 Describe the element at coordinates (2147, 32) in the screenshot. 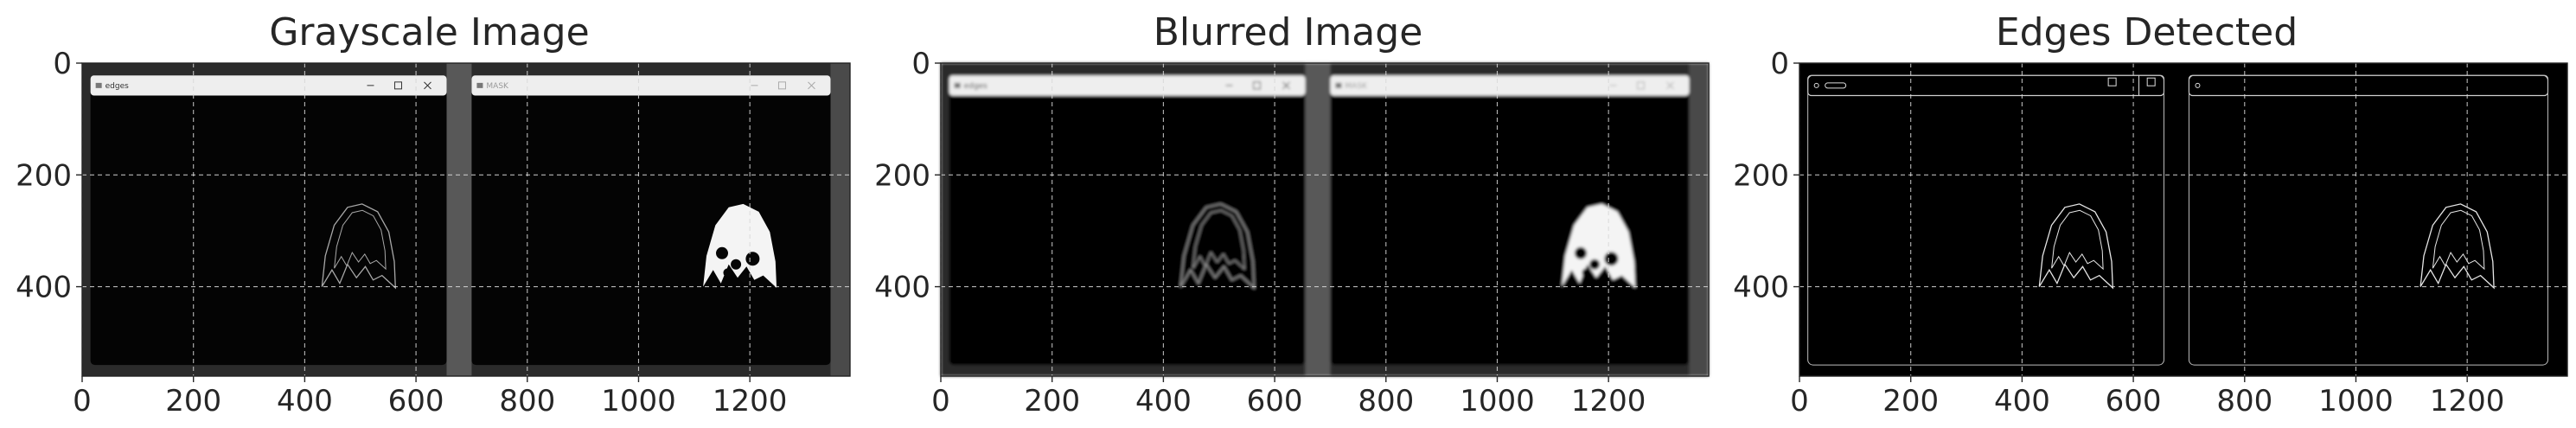

I see `chart-title: Edges Detected` at that location.